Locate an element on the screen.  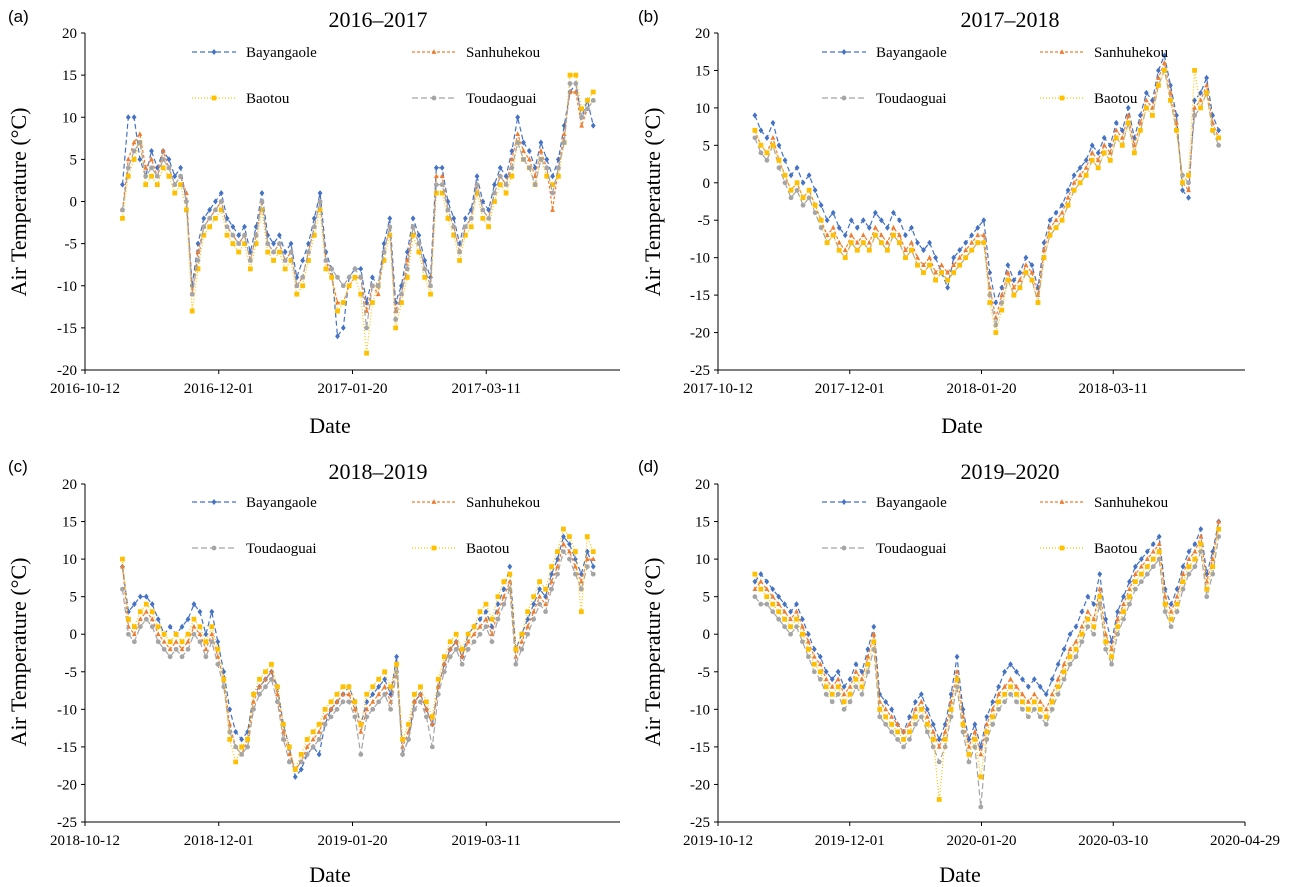
x-tick-label: 2020-03-10 is located at coordinates (1113, 841).